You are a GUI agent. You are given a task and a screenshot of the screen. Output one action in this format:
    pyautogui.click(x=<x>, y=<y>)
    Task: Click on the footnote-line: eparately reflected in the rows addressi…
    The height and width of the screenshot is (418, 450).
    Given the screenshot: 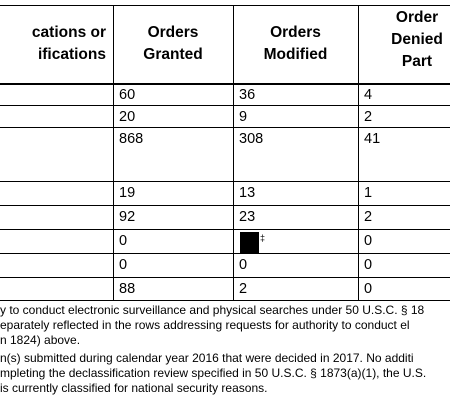 What is the action you would take?
    pyautogui.click(x=205, y=325)
    